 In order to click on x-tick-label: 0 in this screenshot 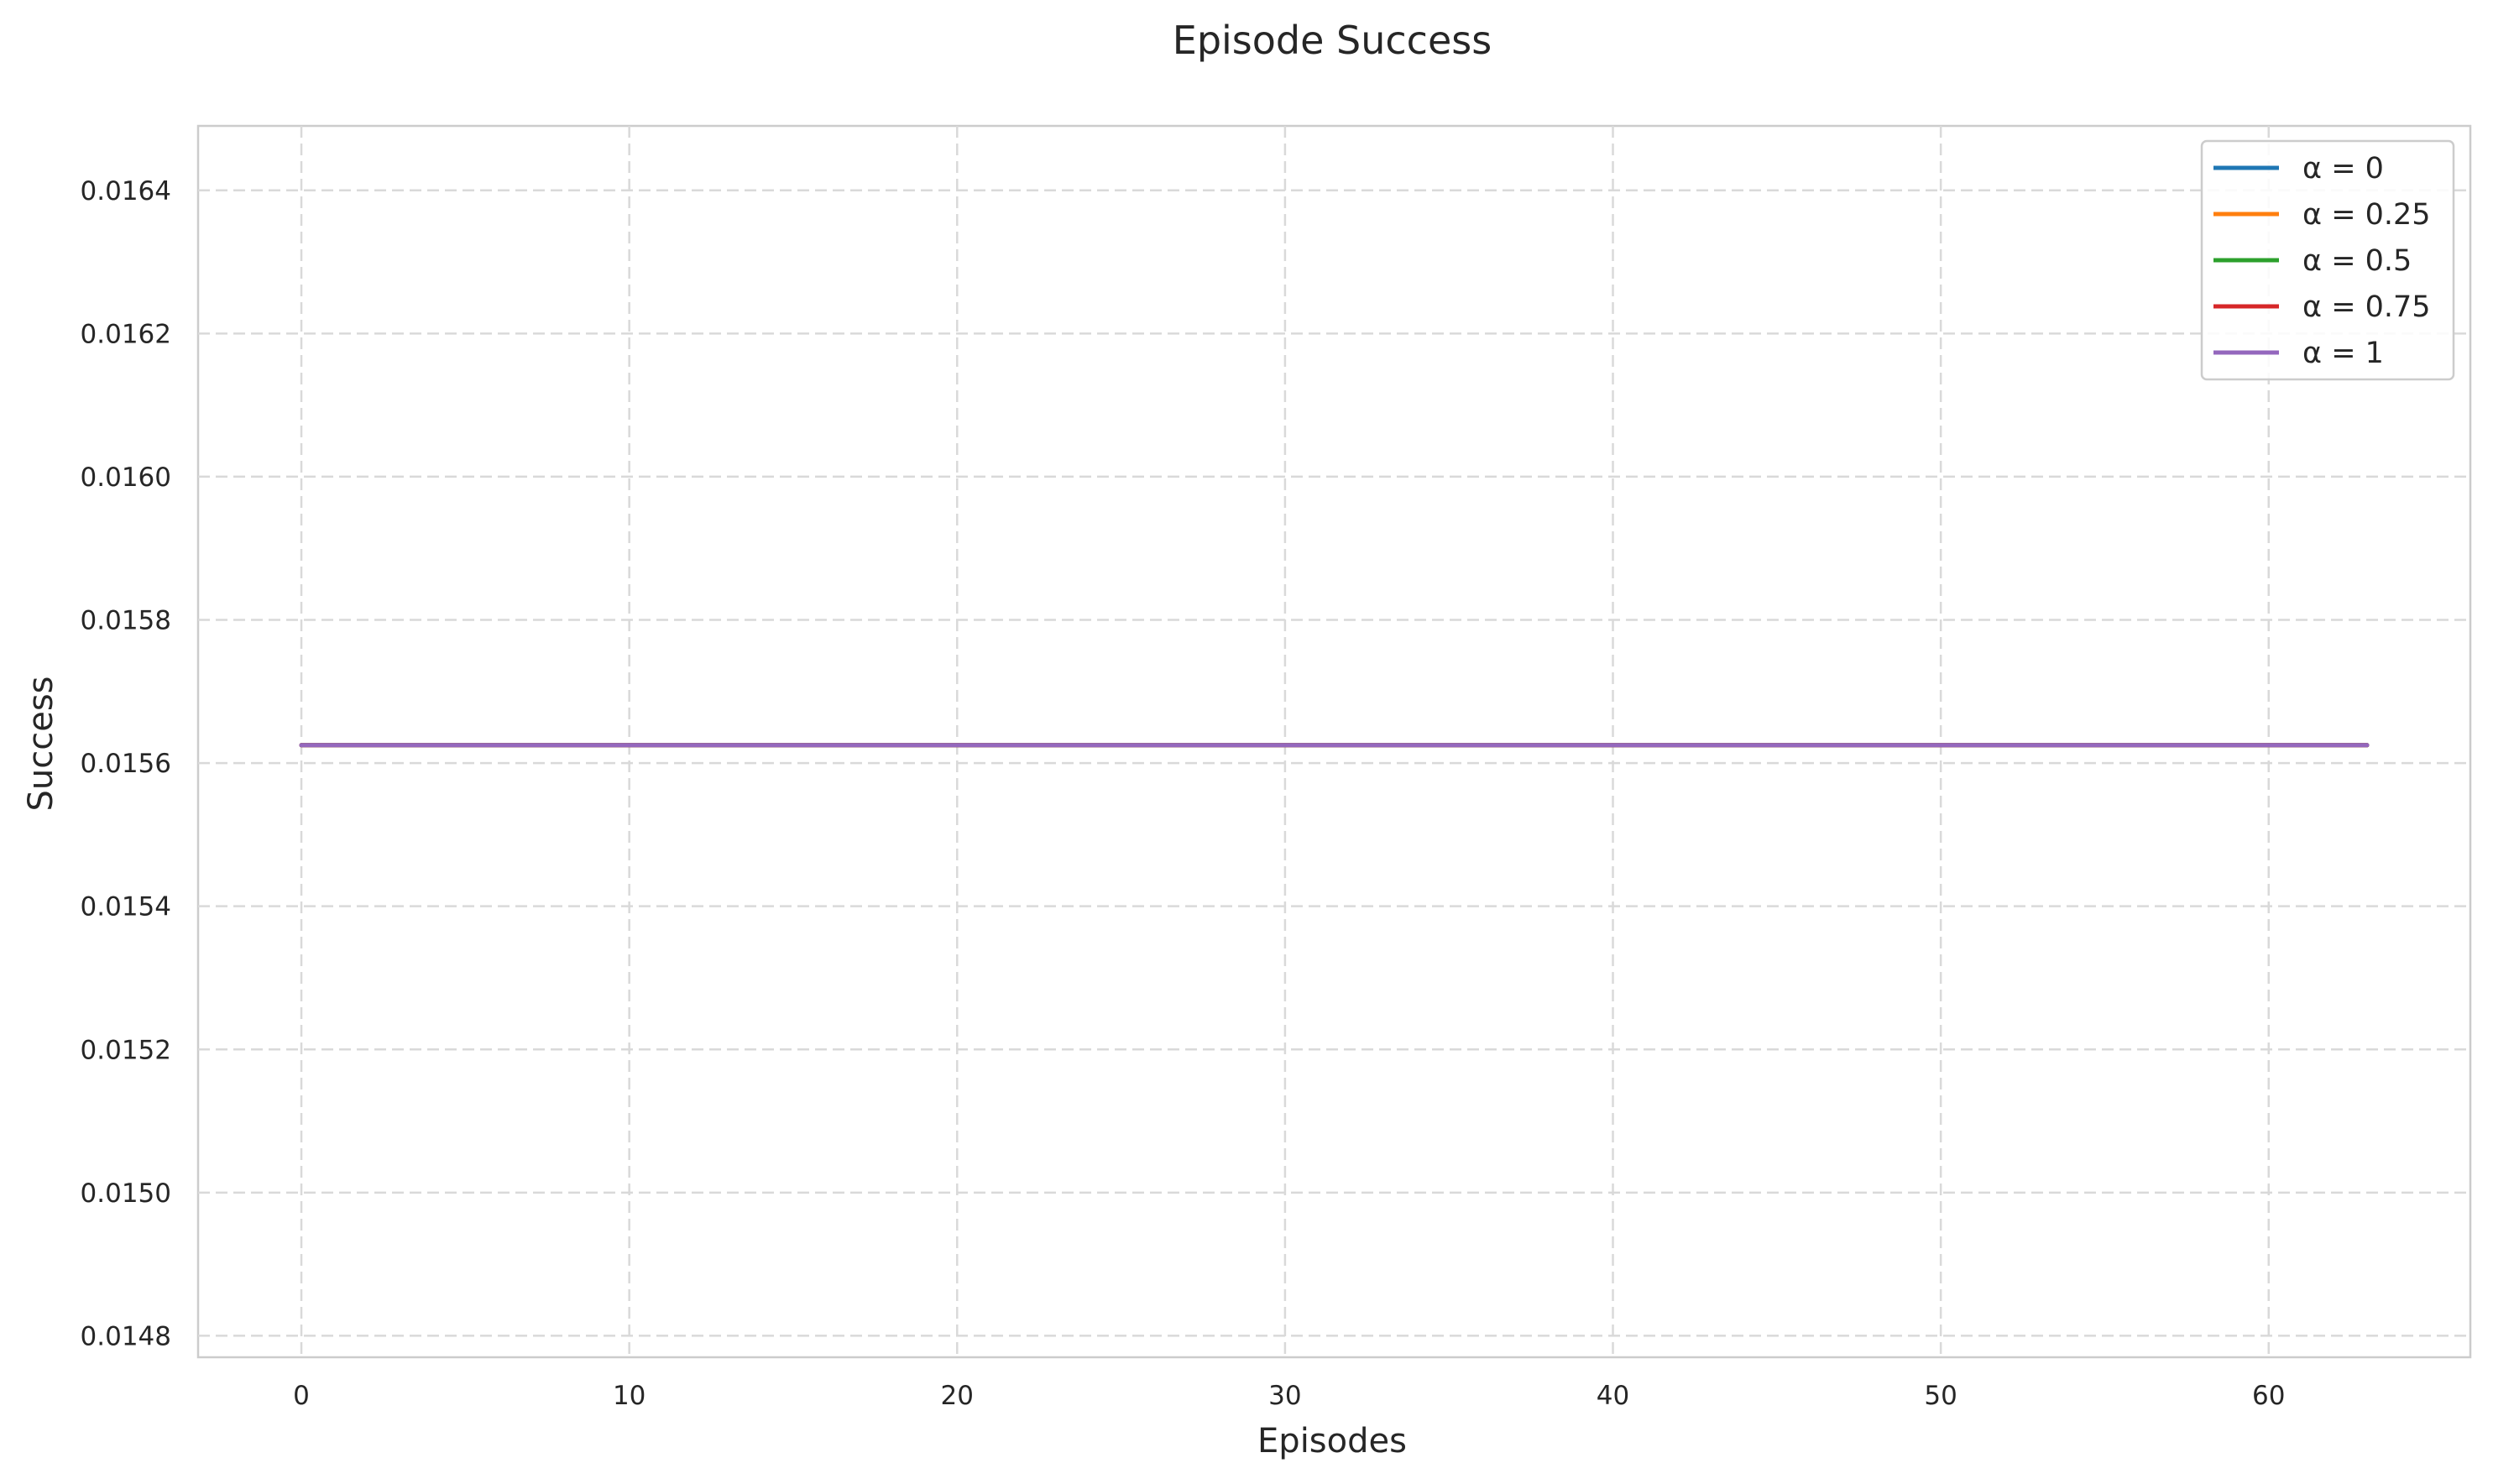, I will do `click(301, 1396)`.